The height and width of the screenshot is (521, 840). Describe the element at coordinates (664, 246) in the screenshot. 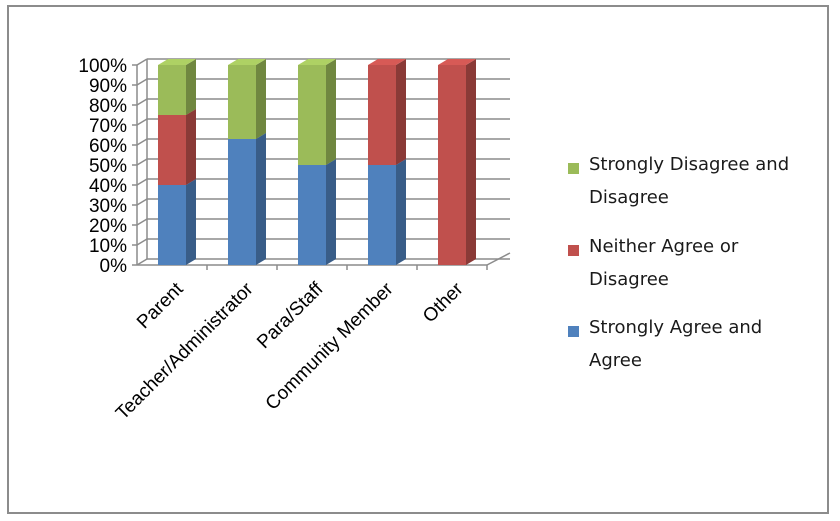

I see `legend-label: Neither Agree or` at that location.